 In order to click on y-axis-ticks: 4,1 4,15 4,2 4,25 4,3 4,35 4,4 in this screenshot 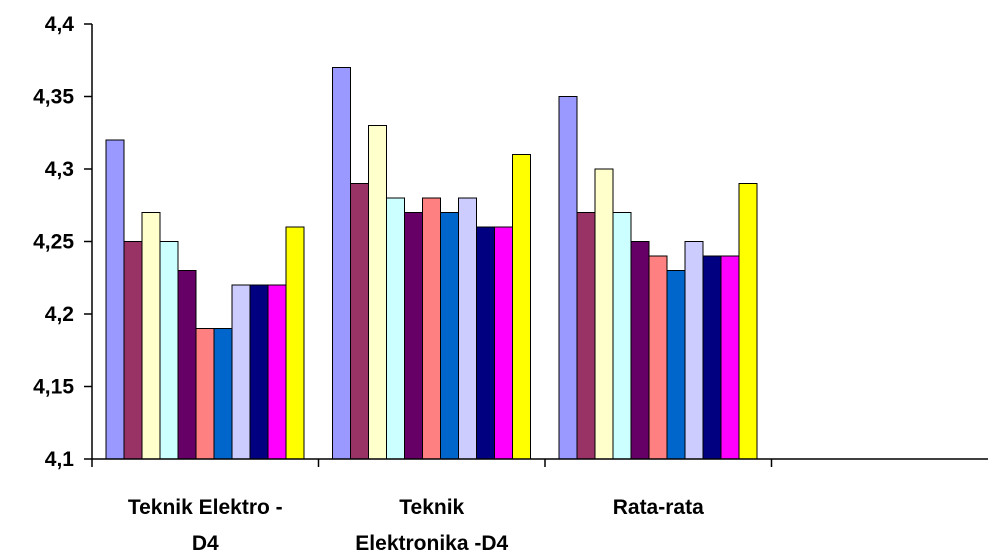, I will do `click(62, 242)`.